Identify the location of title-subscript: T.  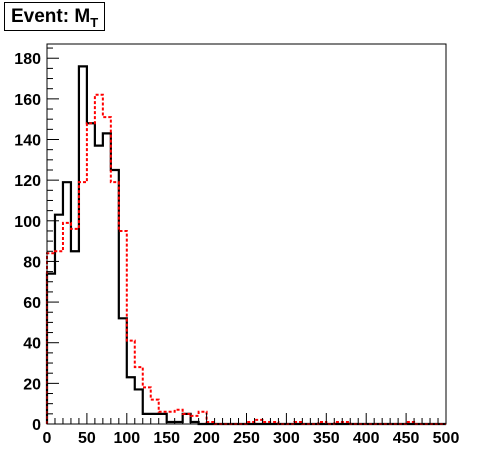
(94, 22).